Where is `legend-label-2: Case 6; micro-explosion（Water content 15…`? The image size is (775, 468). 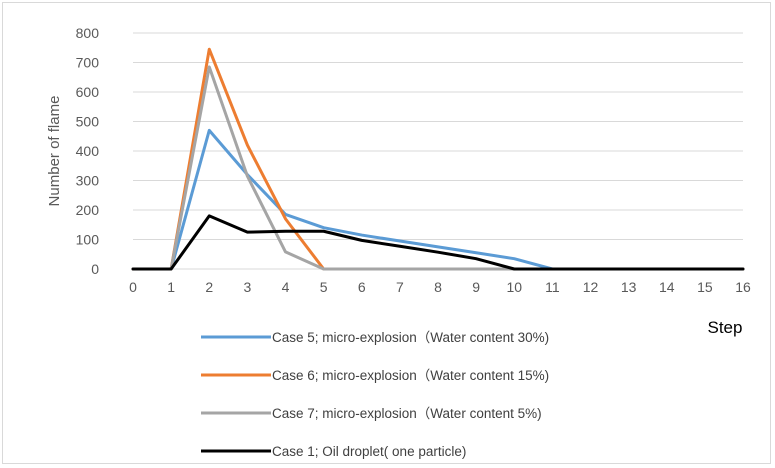 legend-label-2: Case 6; micro-explosion（Water content 15… is located at coordinates (410, 375).